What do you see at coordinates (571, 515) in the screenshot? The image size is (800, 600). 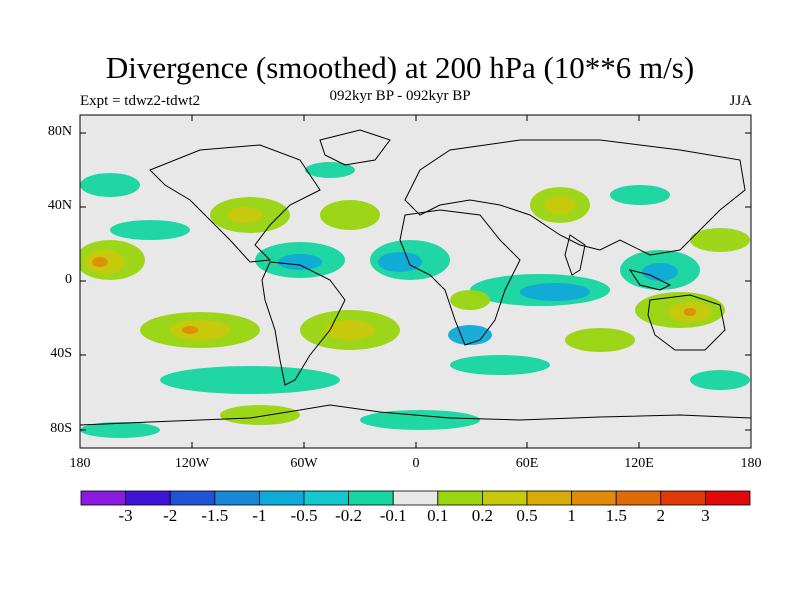 I see `colorbar-label: 1` at bounding box center [571, 515].